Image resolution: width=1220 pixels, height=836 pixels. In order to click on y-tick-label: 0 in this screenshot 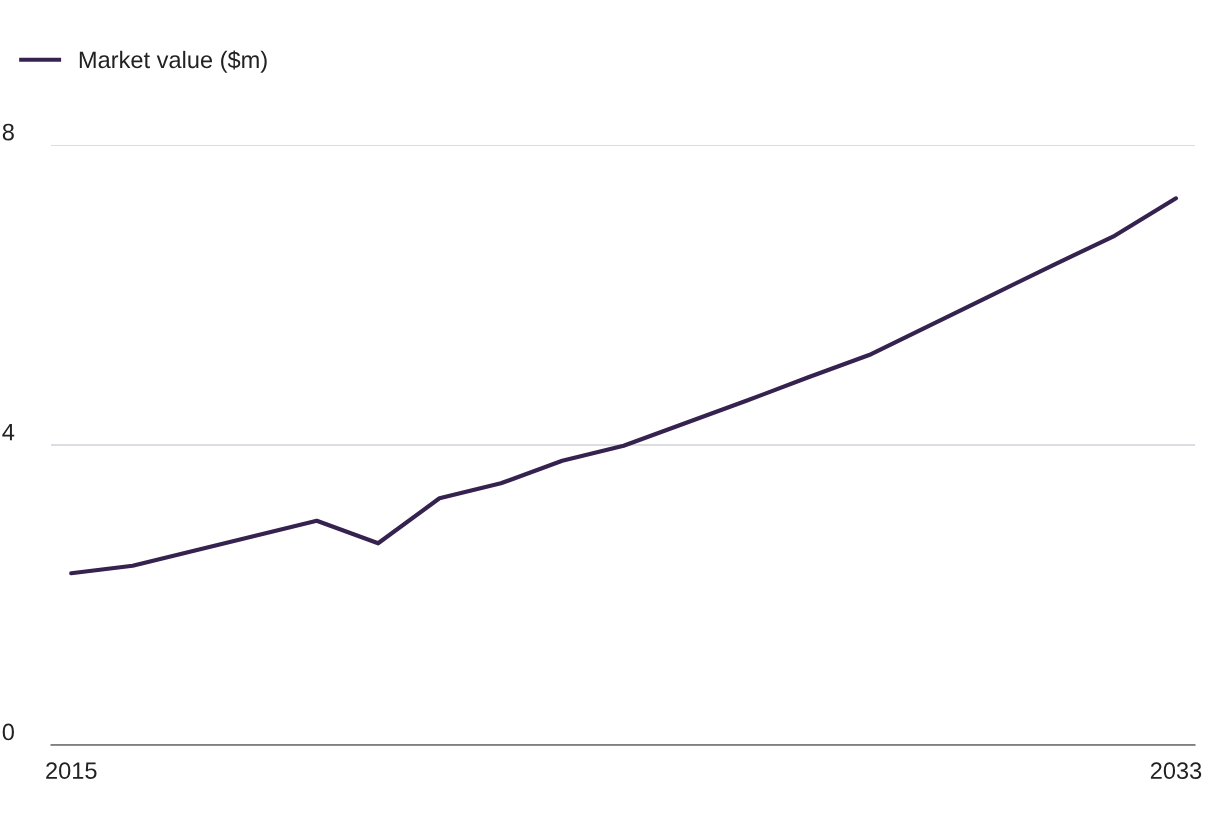, I will do `click(8, 732)`.